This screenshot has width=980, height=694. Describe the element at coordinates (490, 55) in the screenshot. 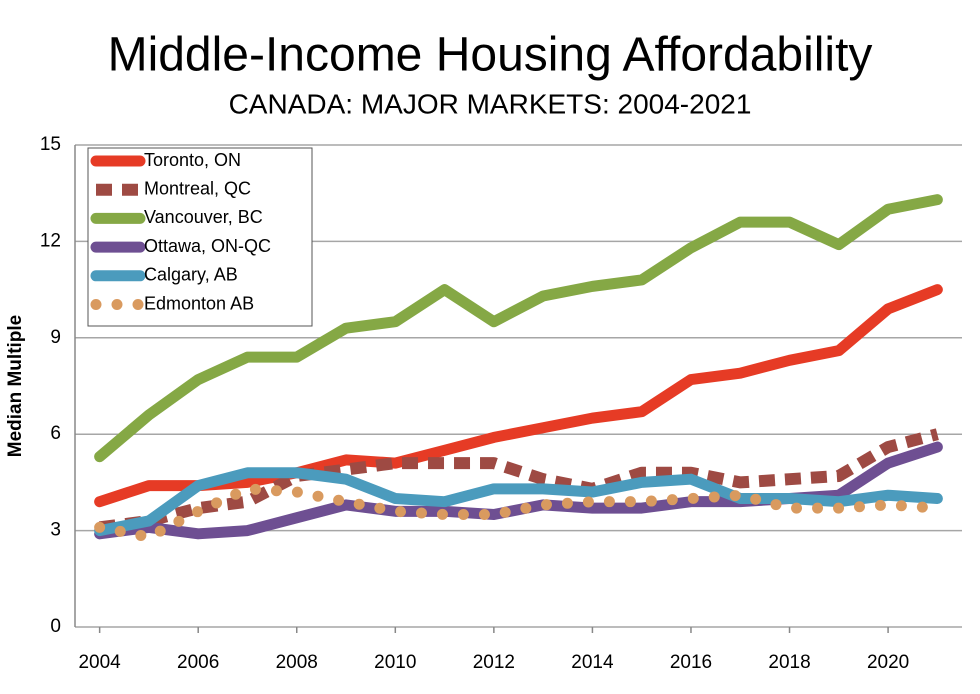

I see `chart-title: Middle-Income Housing Affordability` at that location.